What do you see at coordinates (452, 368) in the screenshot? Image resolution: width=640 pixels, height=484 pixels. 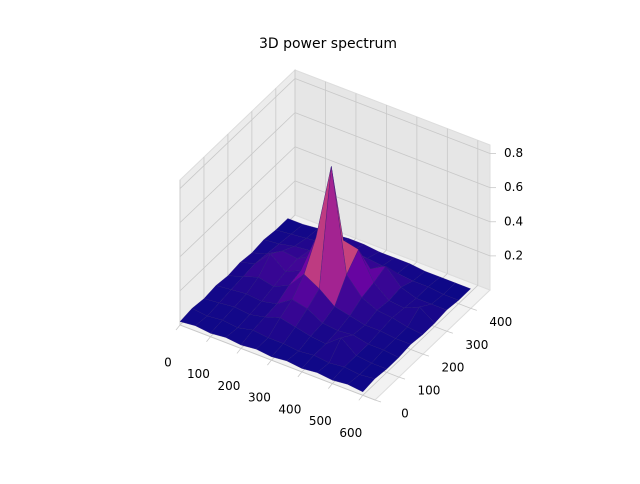 I see `y-tick-label: 200` at bounding box center [452, 368].